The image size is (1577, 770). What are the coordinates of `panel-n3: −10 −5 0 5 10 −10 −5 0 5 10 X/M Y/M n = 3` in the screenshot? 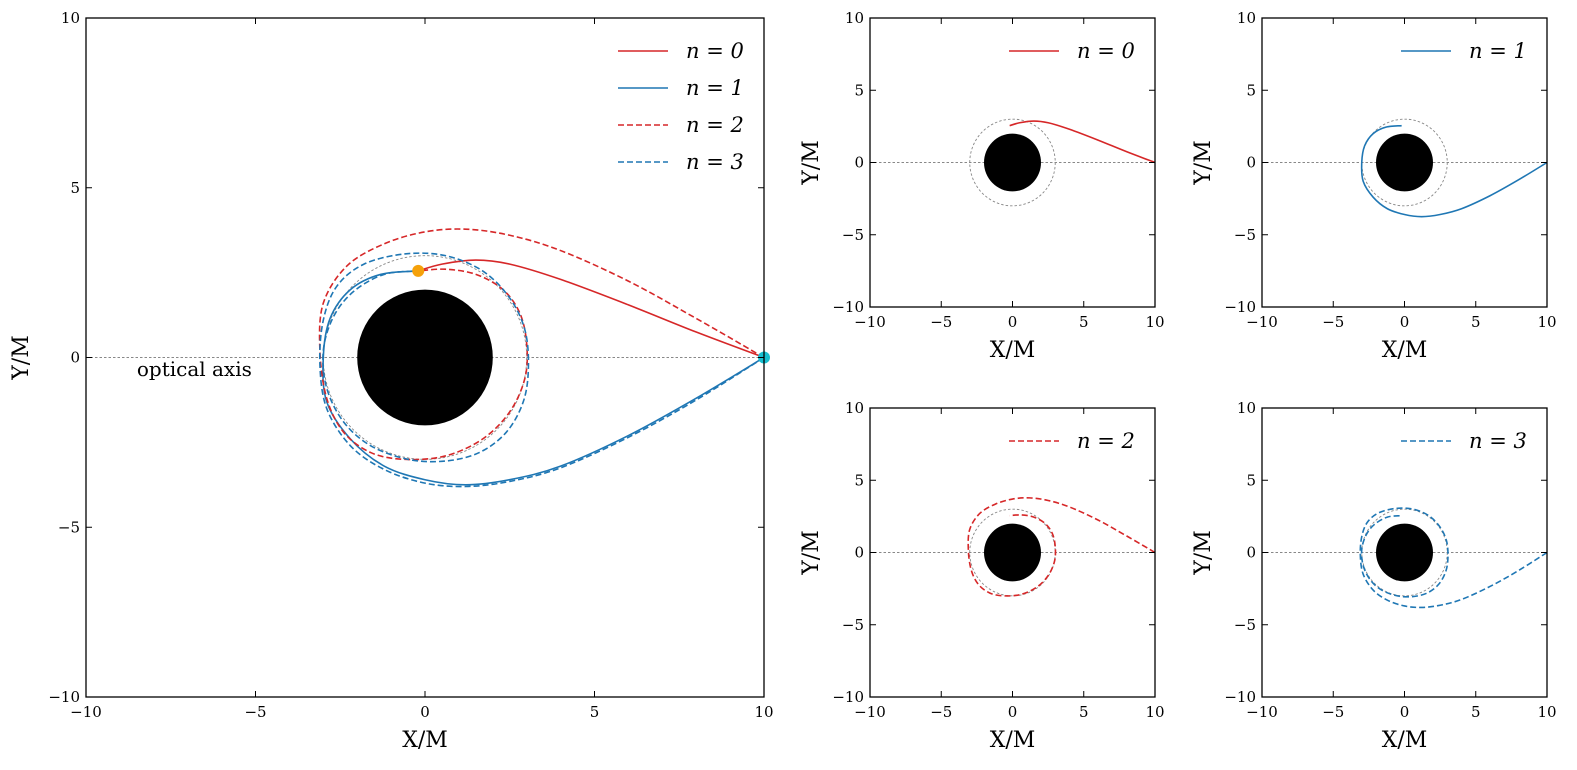 It's located at (1374, 576).